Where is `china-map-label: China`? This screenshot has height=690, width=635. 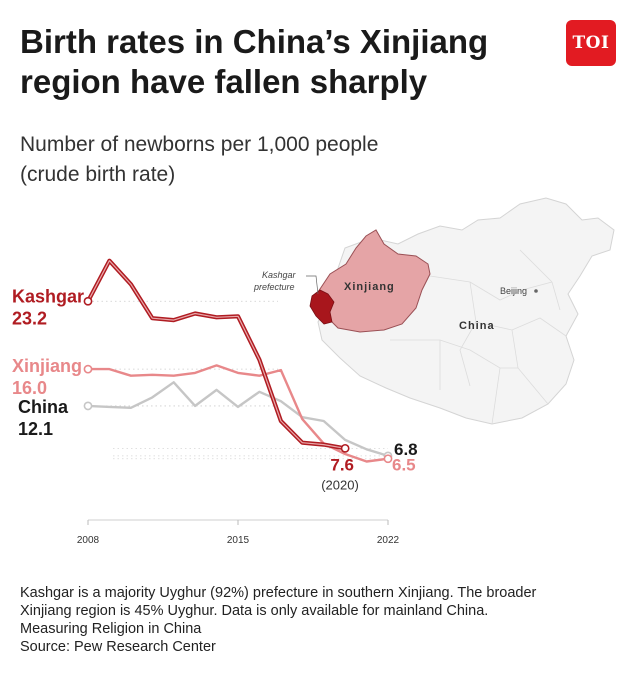 china-map-label: China is located at coordinates (477, 326).